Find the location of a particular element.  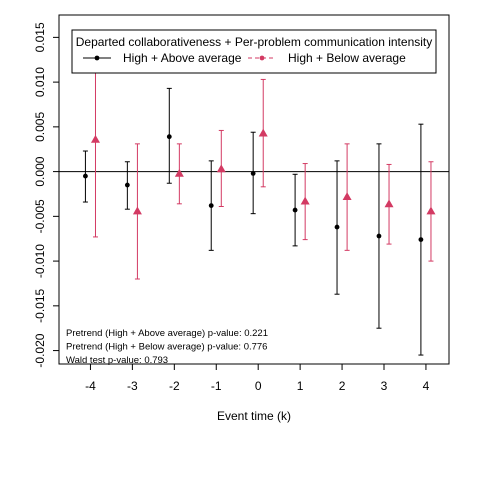

y-tick-label: 0.000 is located at coordinates (40, 171).